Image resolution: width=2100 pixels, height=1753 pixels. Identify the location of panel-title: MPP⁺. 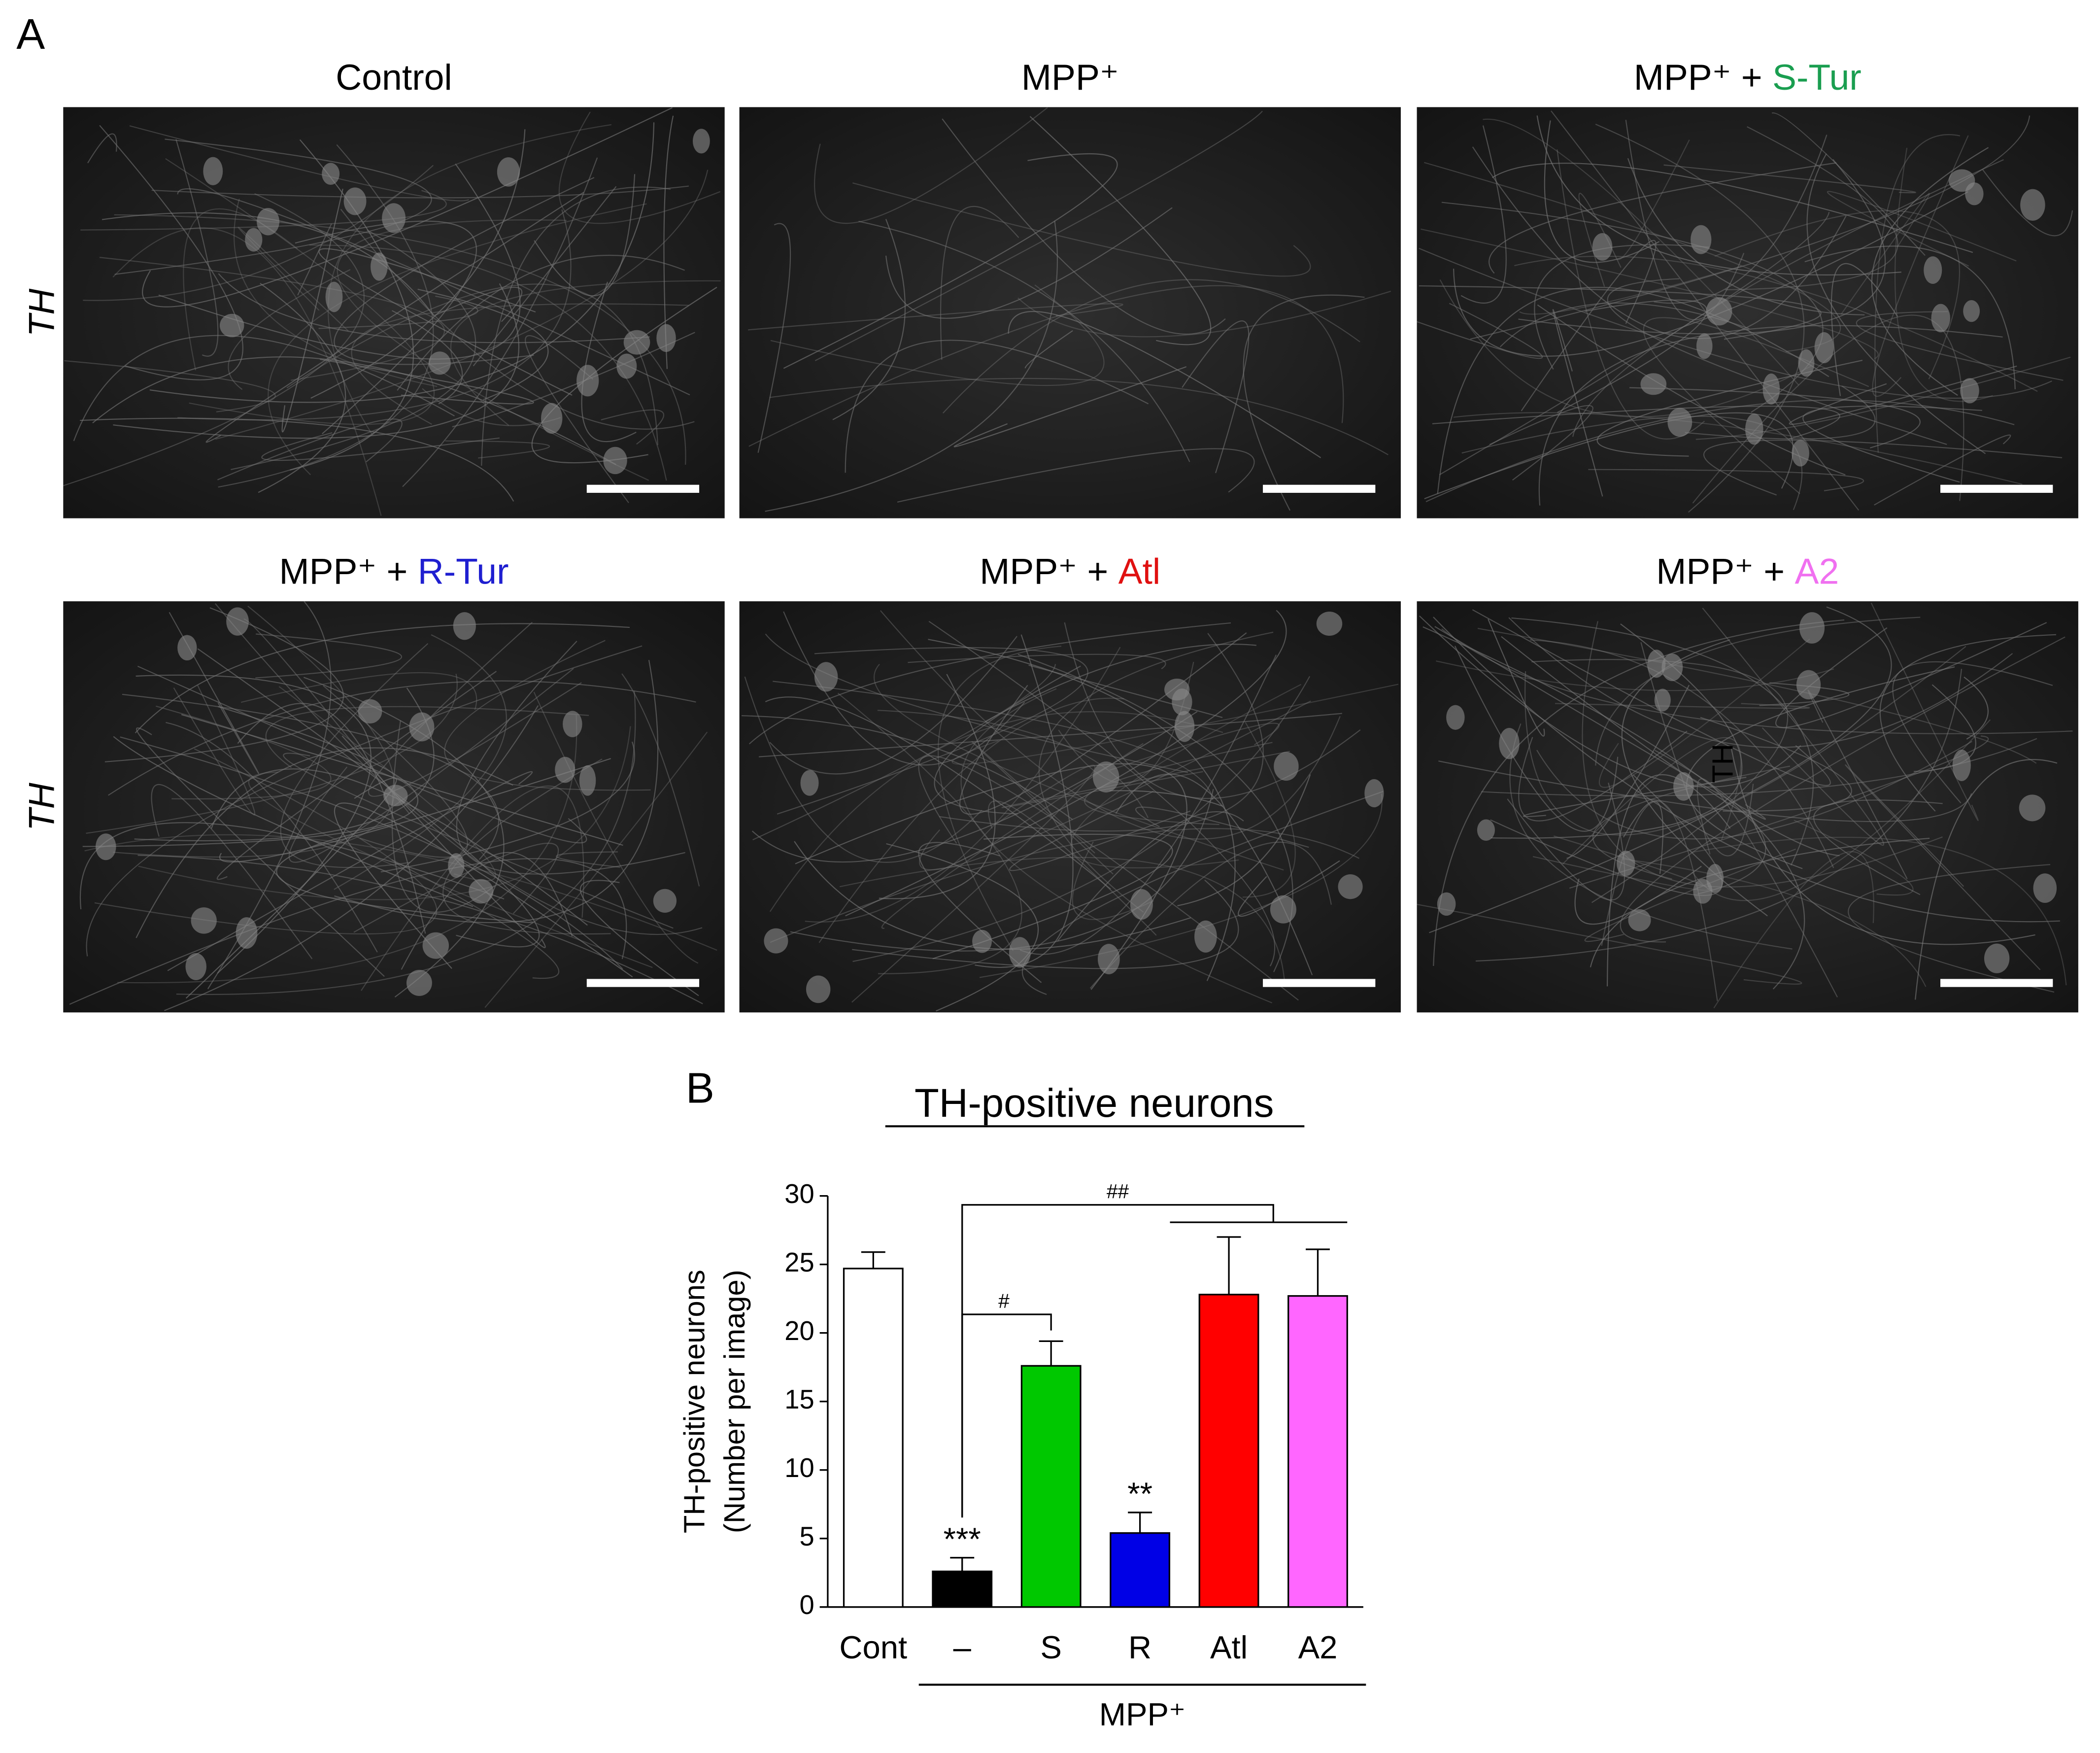
(1070, 77).